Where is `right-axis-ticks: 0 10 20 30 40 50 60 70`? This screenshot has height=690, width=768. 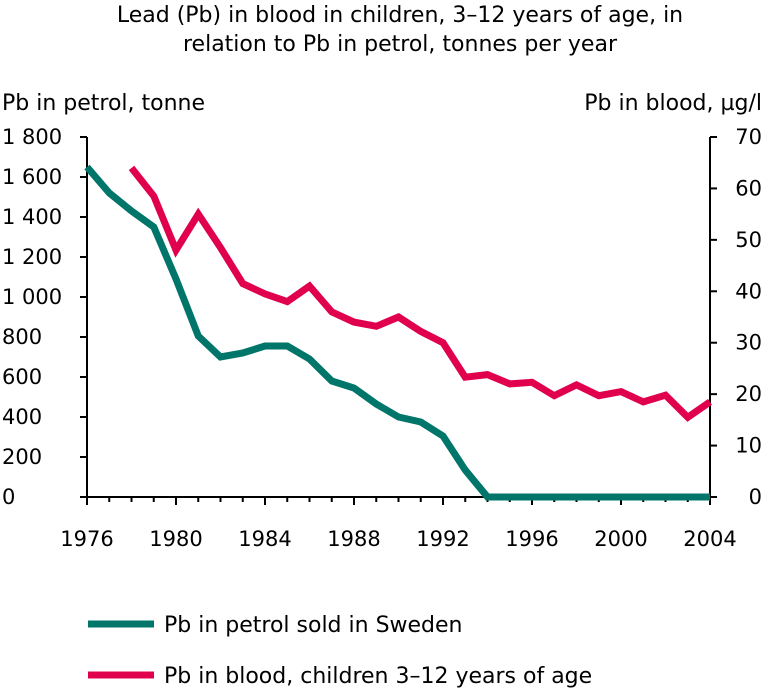
right-axis-ticks: 0 10 20 30 40 50 60 70 is located at coordinates (736, 317).